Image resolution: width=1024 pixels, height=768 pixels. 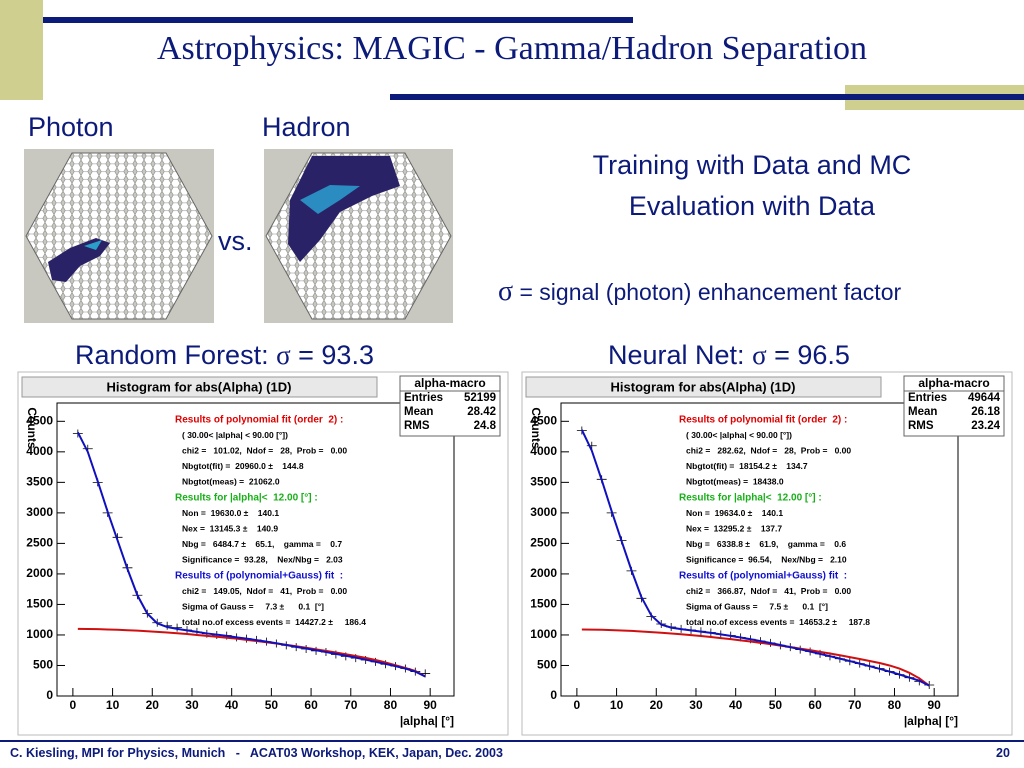 I want to click on fit-annotation: Nbgtot(fit) = 18154.2 ± 134.7, so click(x=747, y=466).